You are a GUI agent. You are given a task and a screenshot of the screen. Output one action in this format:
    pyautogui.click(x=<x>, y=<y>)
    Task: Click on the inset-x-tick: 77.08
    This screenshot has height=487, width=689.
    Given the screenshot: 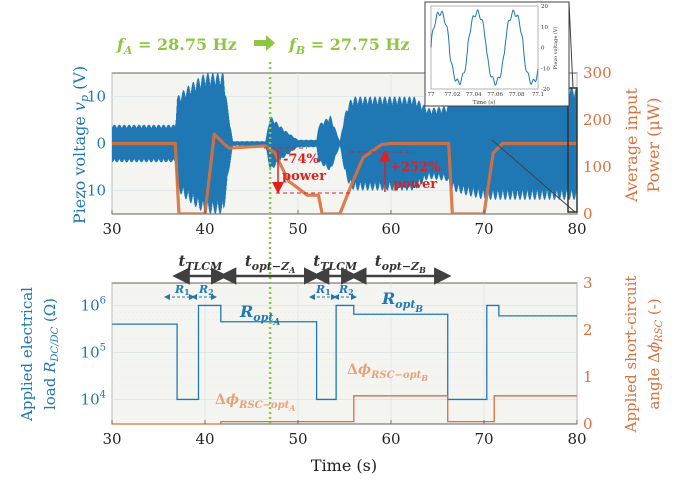 What is the action you would take?
    pyautogui.click(x=517, y=95)
    